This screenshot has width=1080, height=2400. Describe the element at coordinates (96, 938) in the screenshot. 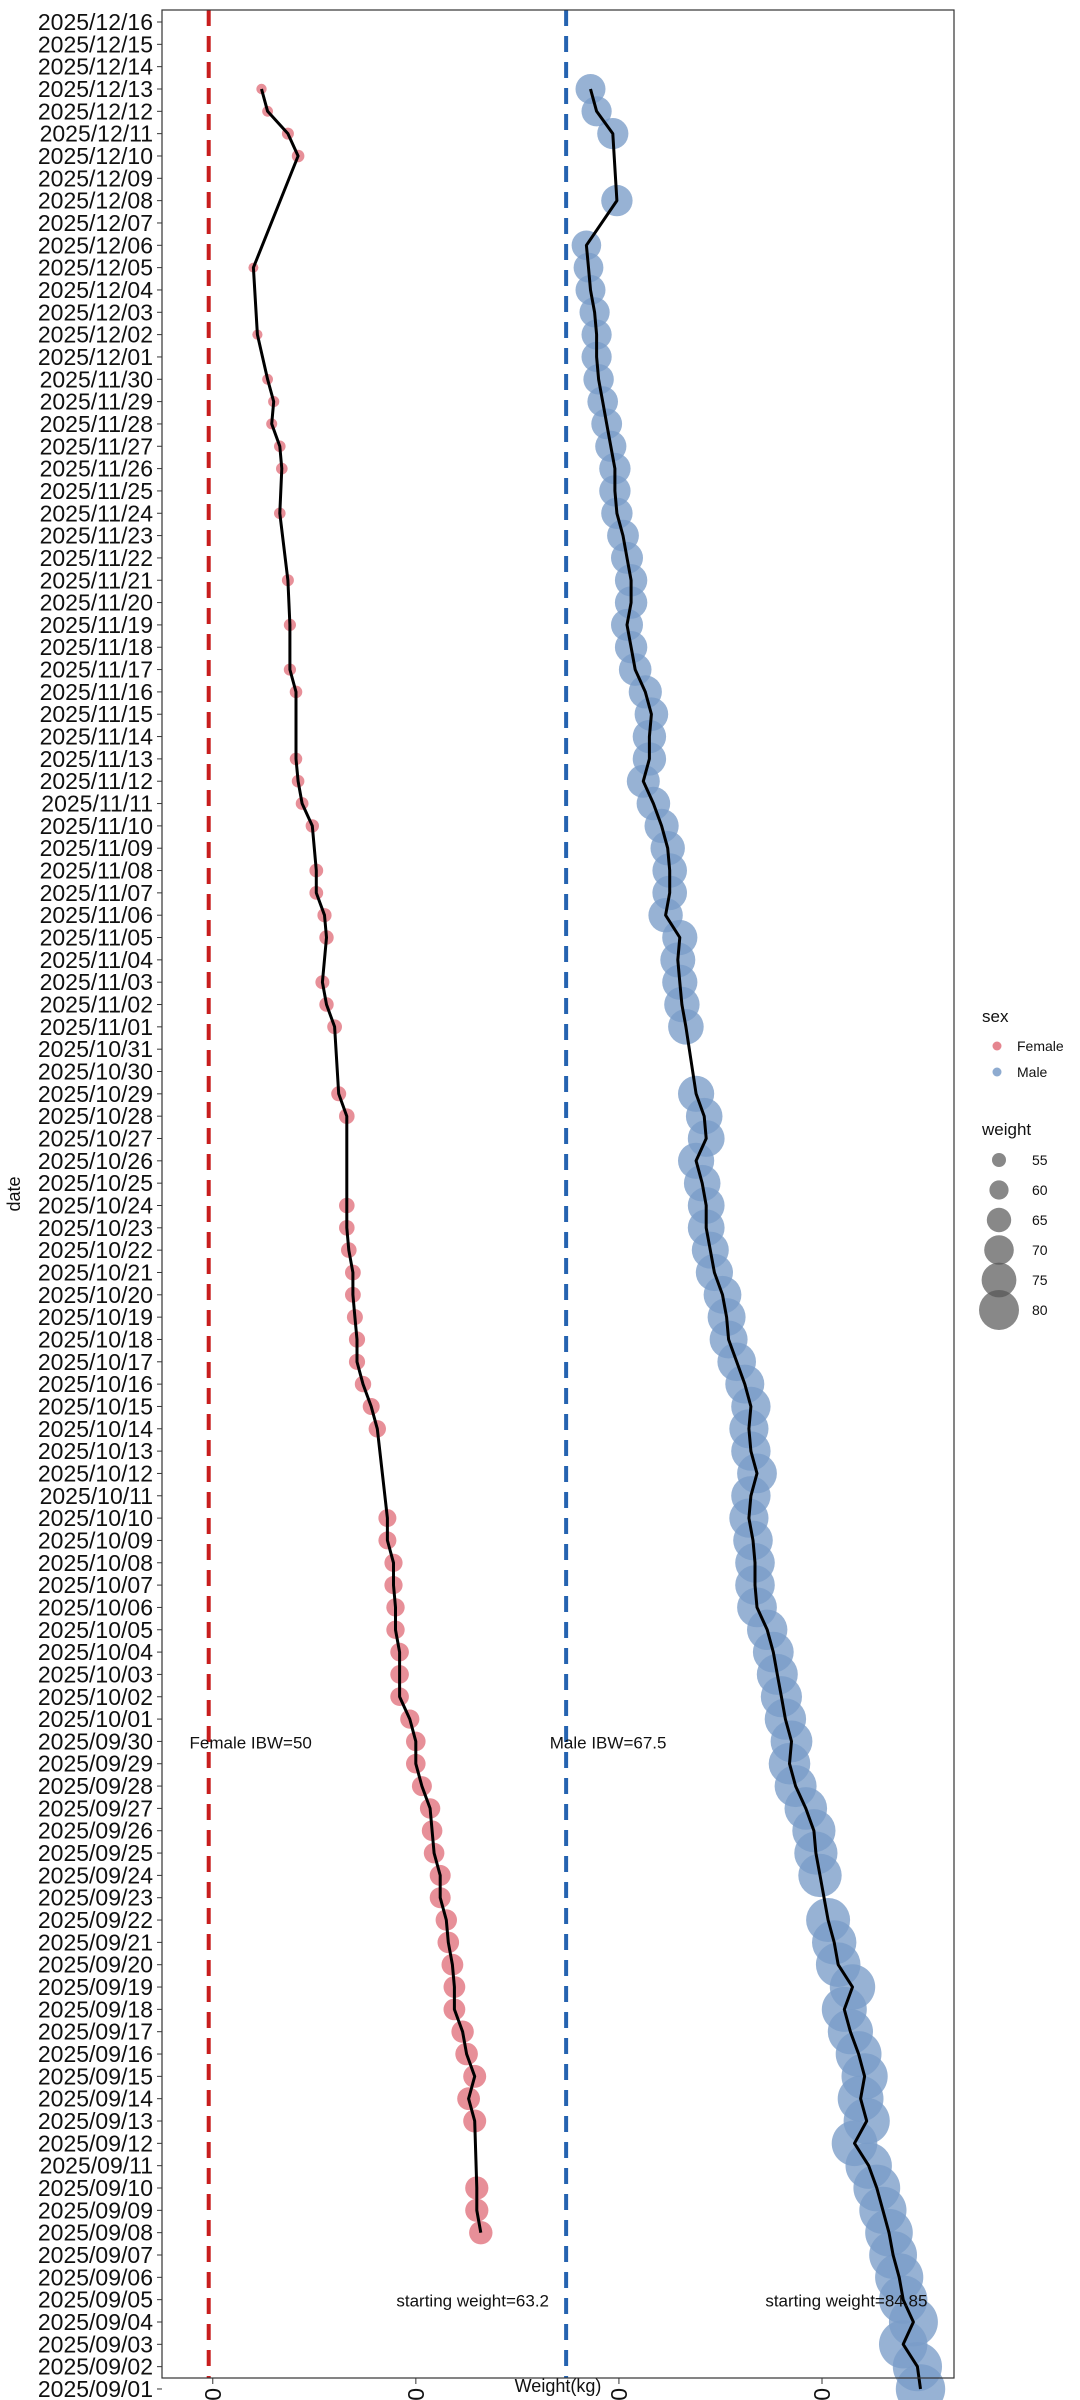

I see `y-tick-label: 2025/11/05` at that location.